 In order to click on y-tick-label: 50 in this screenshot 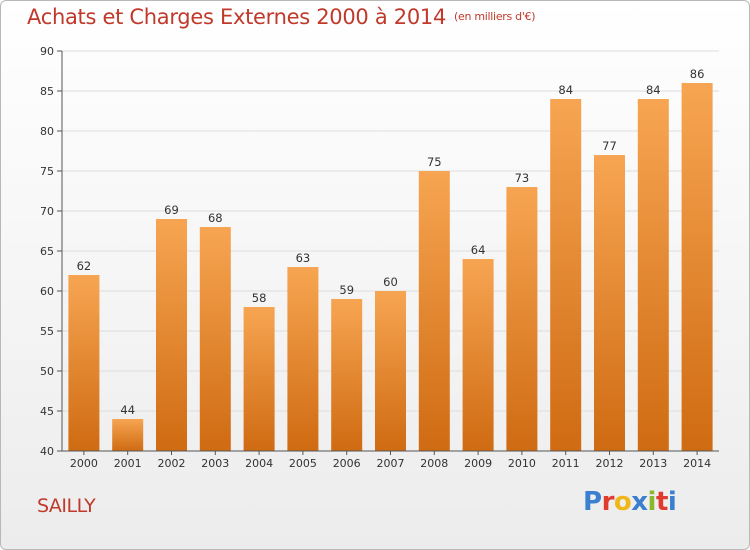, I will do `click(47, 371)`.